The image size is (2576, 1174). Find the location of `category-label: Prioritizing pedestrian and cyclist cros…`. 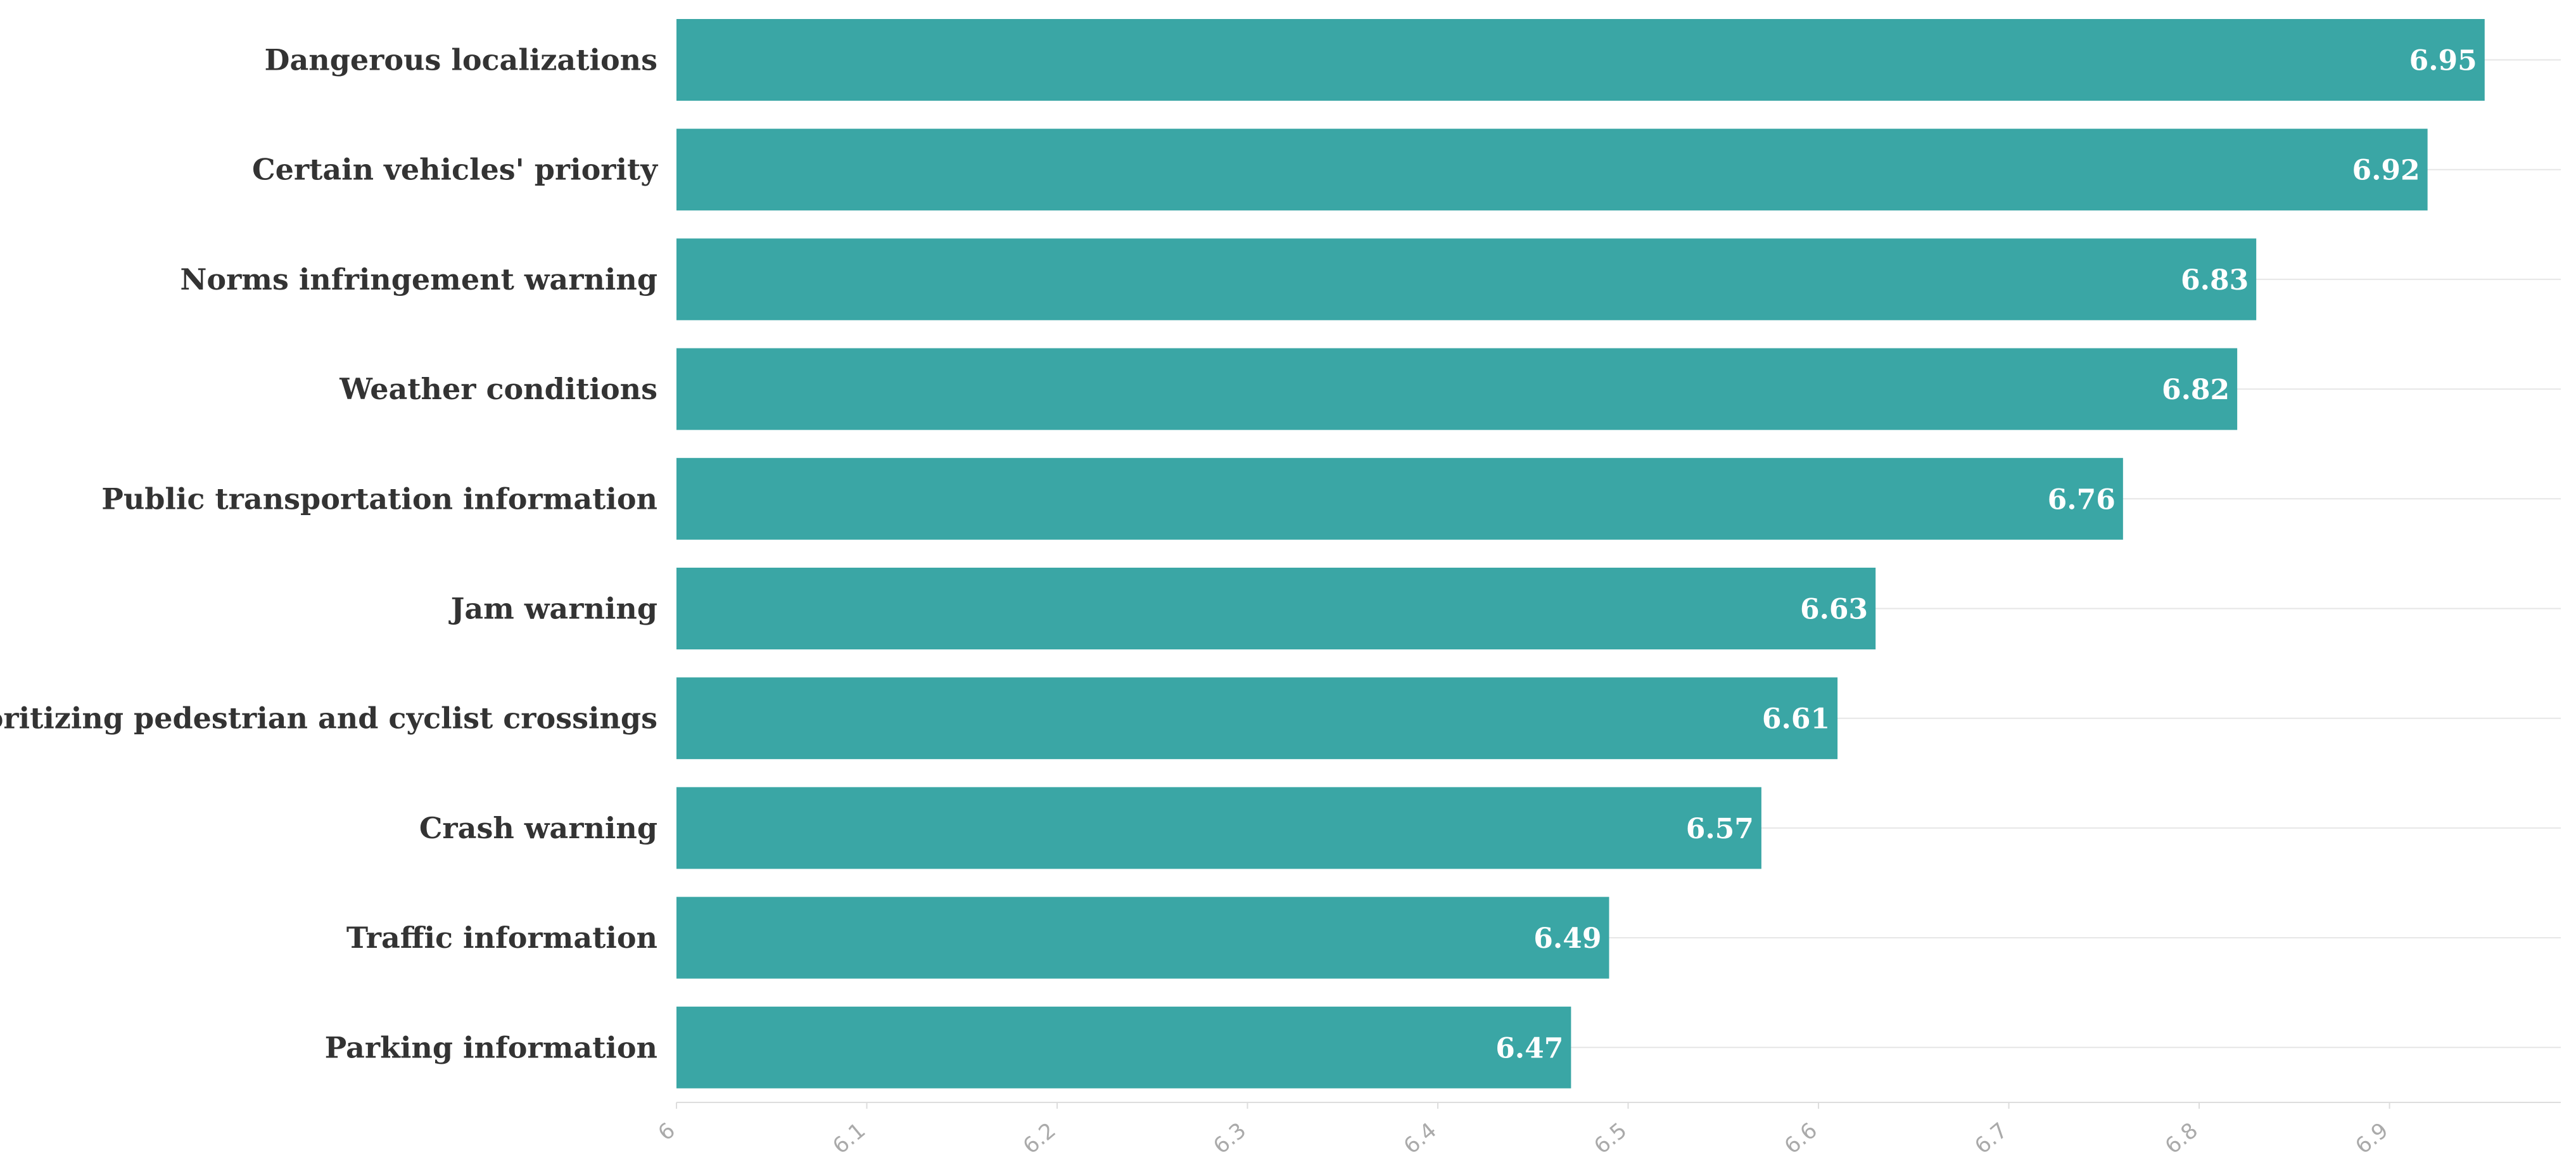

category-label: Prioritizing pedestrian and cyclist cros… is located at coordinates (328, 718).